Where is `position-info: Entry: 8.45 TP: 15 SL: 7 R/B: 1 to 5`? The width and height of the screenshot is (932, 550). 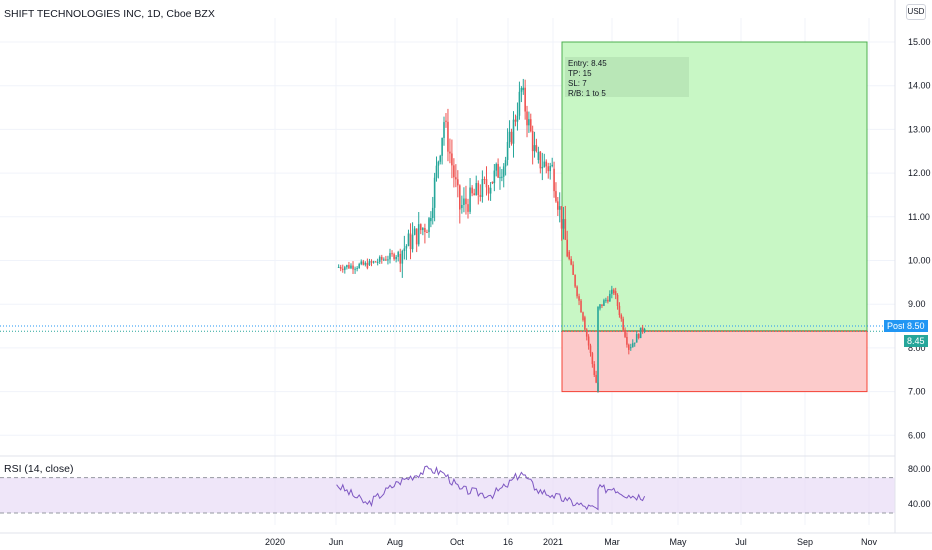 position-info: Entry: 8.45 TP: 15 SL: 7 R/B: 1 to 5 is located at coordinates (587, 79).